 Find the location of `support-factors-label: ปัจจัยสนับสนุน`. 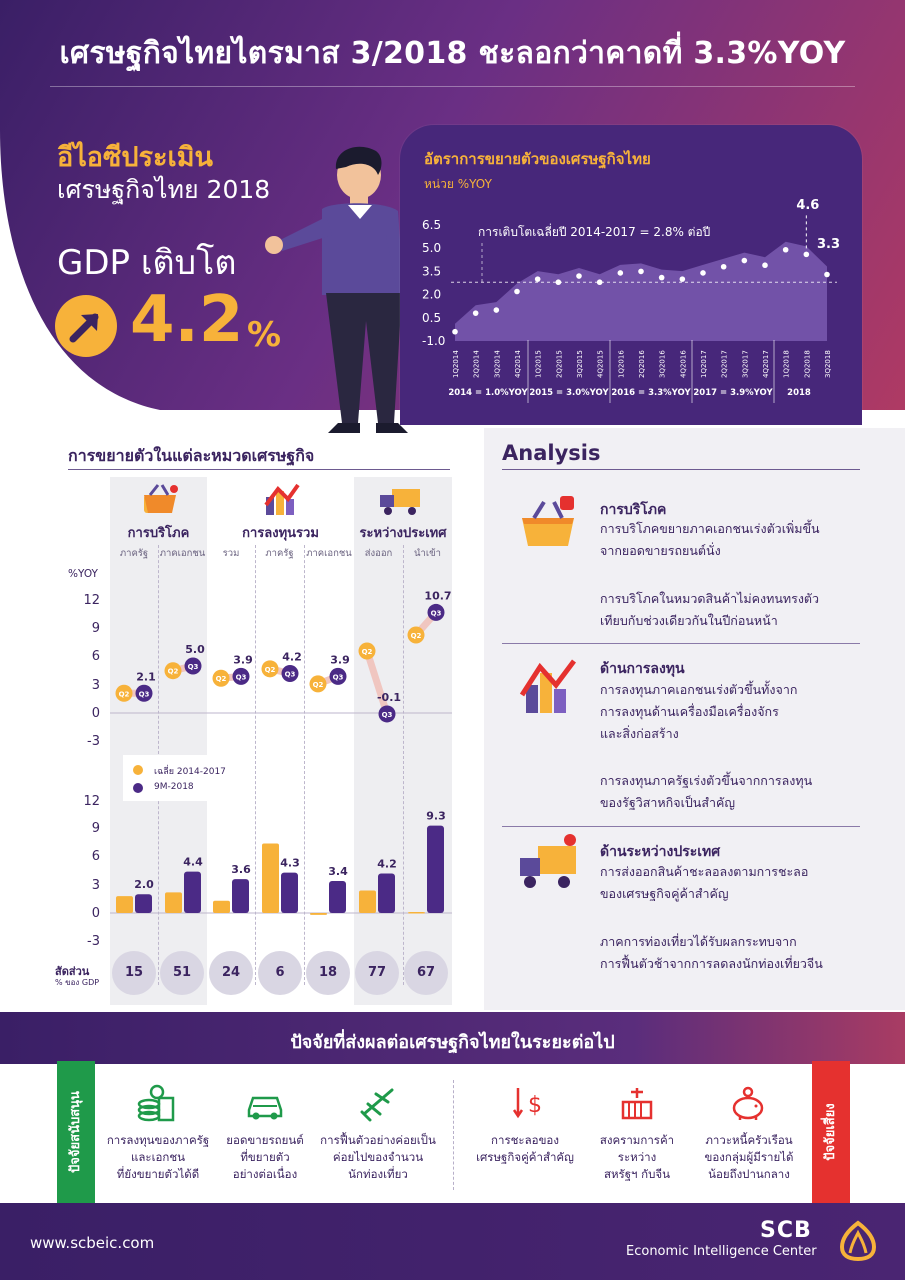

support-factors-label: ปัจจัยสนับสนุน is located at coordinates (75, 1132).